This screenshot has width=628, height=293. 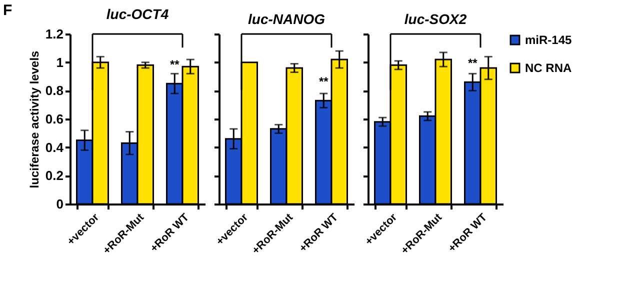 I want to click on y-tick-label: 1, so click(x=60, y=62).